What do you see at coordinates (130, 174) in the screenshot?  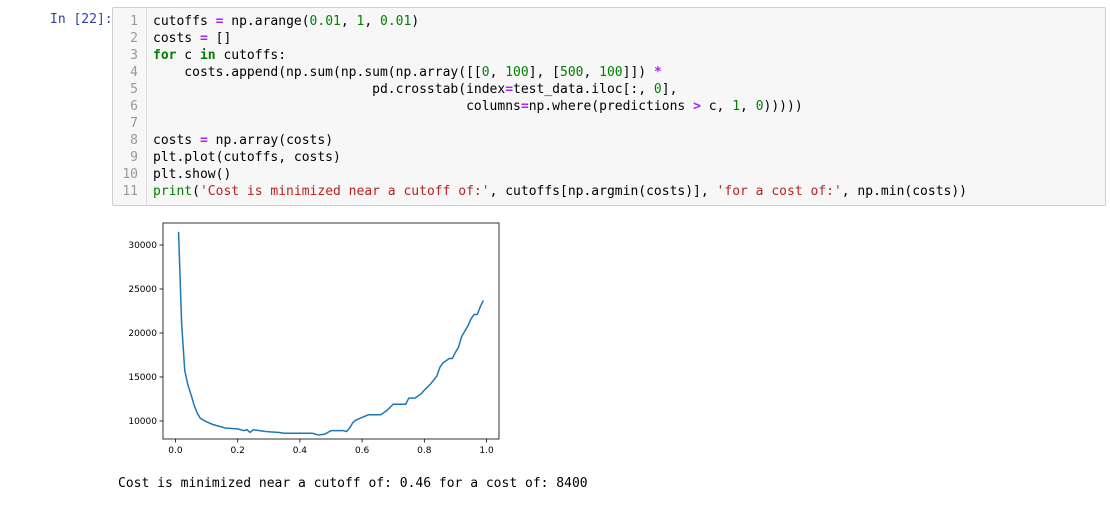 I see `line-number: 10` at bounding box center [130, 174].